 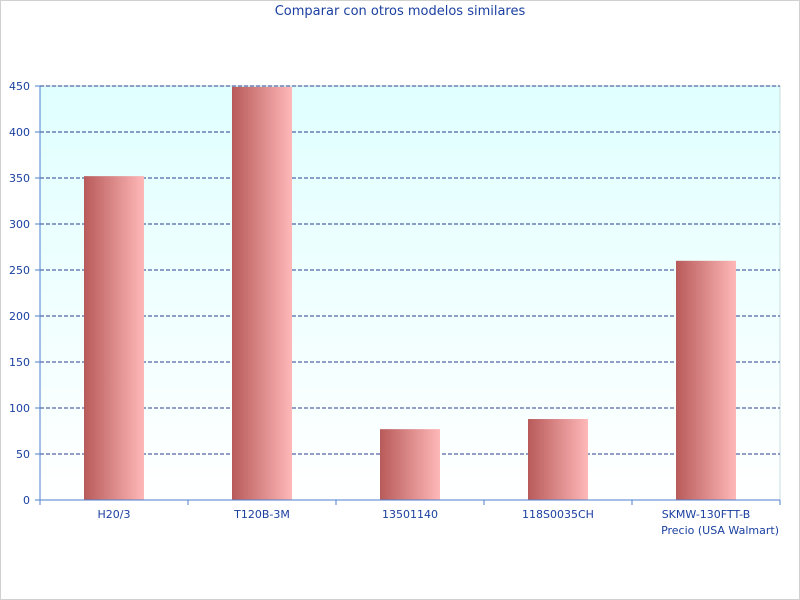 What do you see at coordinates (19, 316) in the screenshot?
I see `y-tick-label: 200` at bounding box center [19, 316].